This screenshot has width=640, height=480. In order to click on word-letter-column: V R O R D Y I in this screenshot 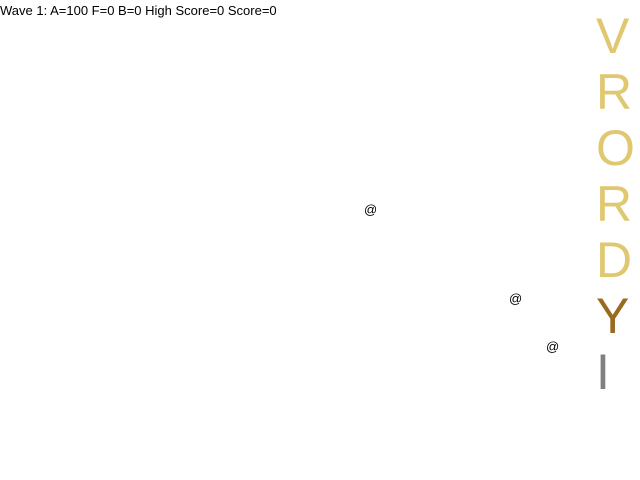, I will do `click(618, 204)`.